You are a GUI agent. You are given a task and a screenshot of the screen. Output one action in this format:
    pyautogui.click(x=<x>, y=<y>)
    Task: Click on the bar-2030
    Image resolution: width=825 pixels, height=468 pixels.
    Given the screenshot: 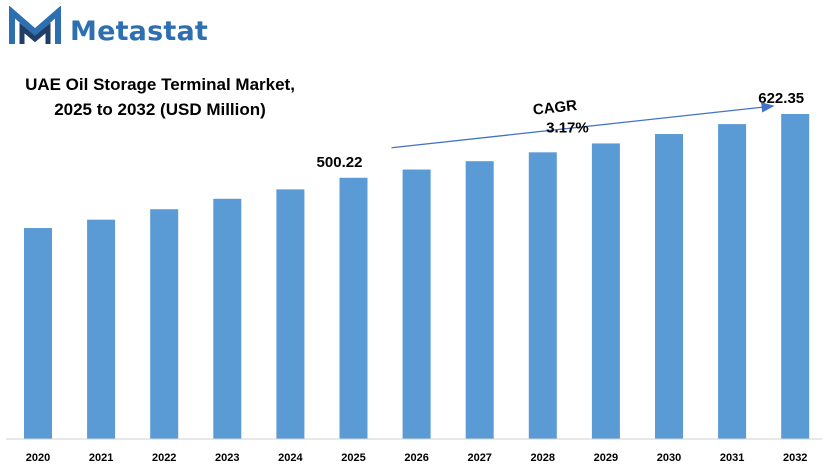 What is the action you would take?
    pyautogui.click(x=669, y=286)
    